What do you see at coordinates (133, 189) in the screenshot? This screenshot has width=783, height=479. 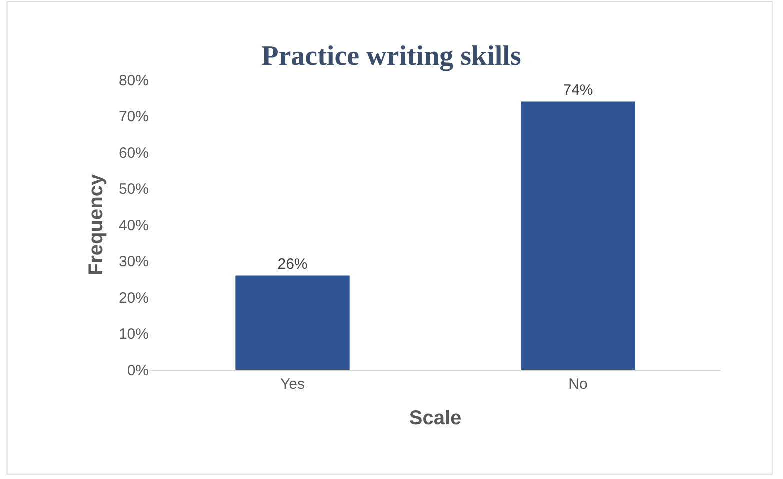 I see `y-tick-label: 50%` at bounding box center [133, 189].